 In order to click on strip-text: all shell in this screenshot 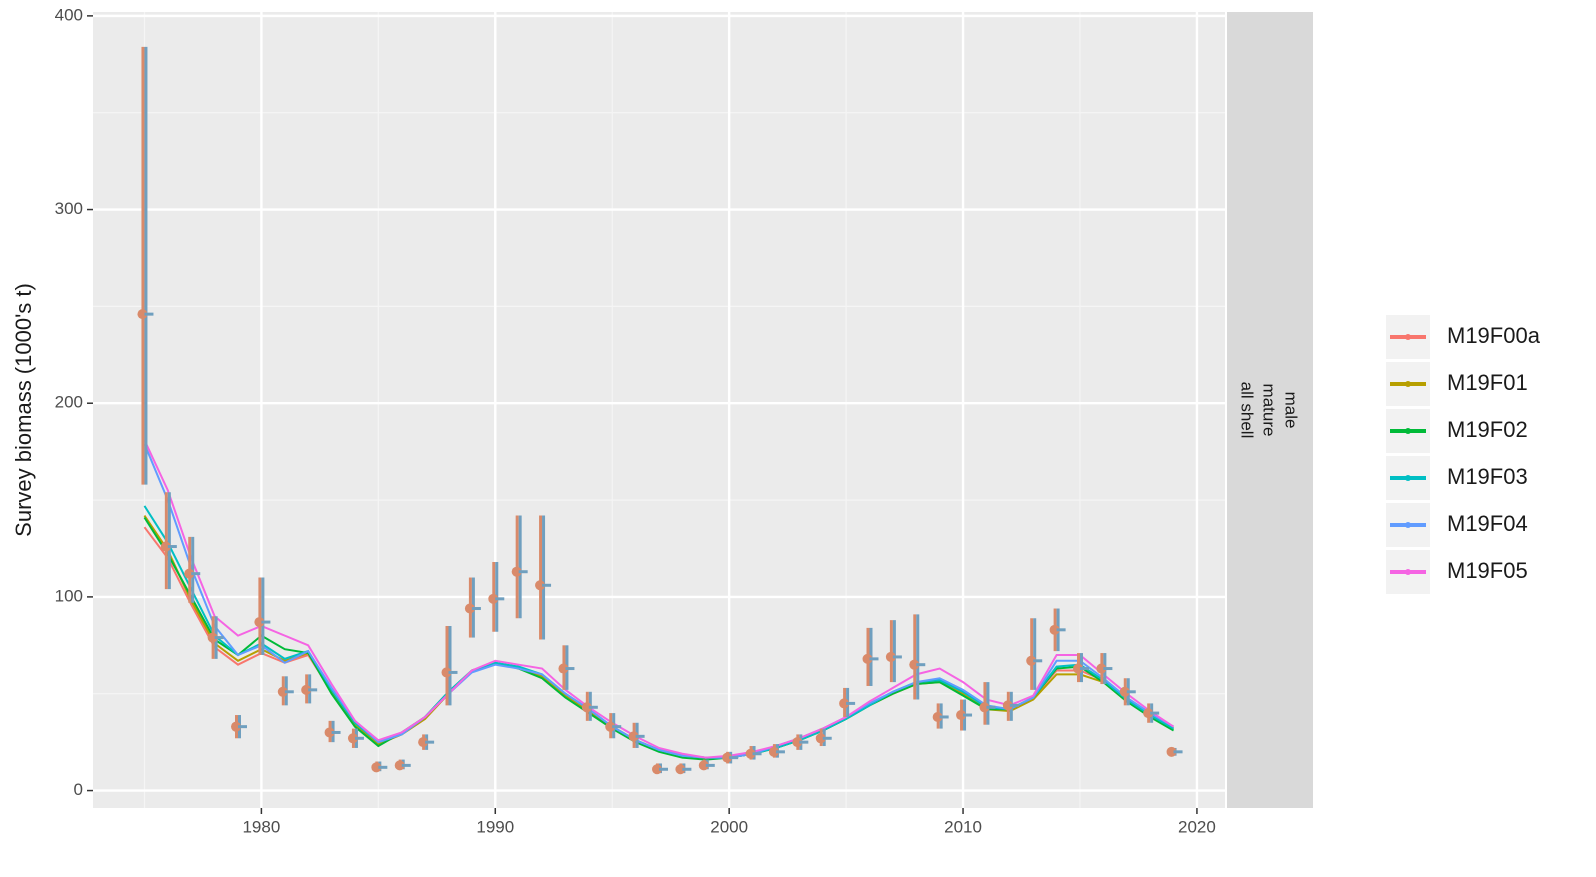, I will do `click(1247, 410)`.